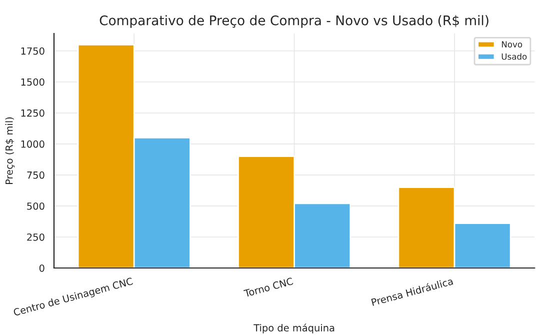 This screenshot has width=540, height=335. What do you see at coordinates (35, 206) in the screenshot?
I see `y-tick-label: 500` at bounding box center [35, 206].